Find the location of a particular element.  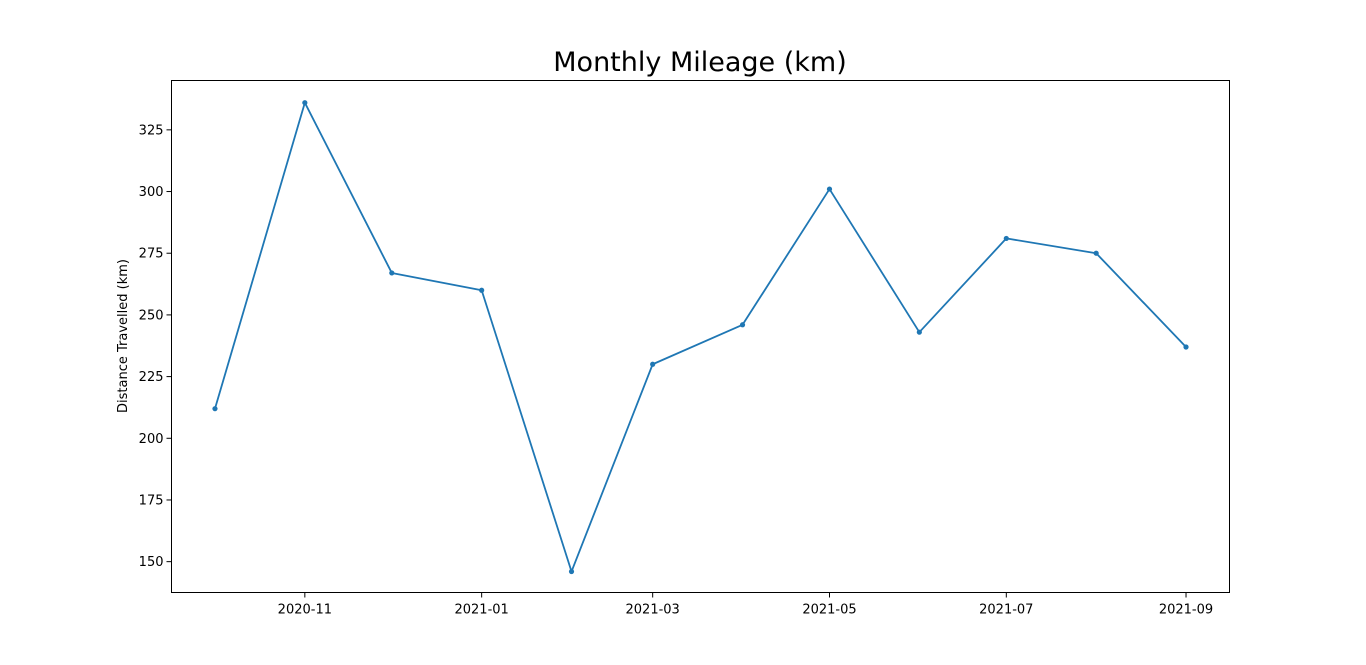

y-axis-label: Distance Travelled (km) is located at coordinates (123, 336).